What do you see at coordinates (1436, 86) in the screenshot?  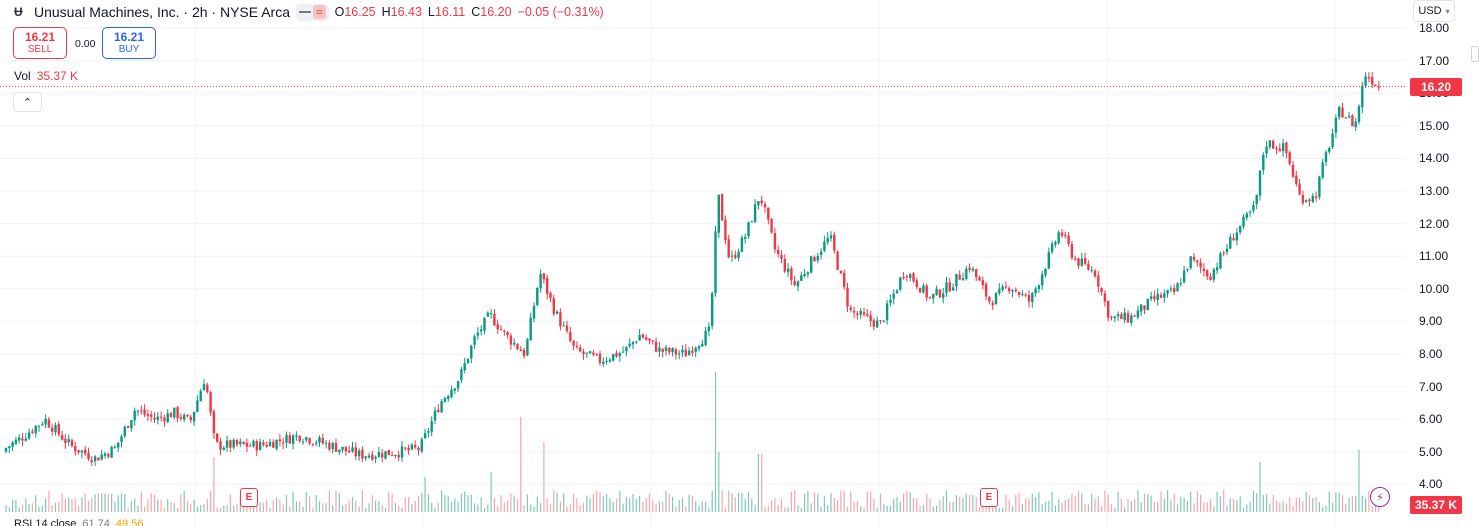 I see `last-price-tag: 16.20` at bounding box center [1436, 86].